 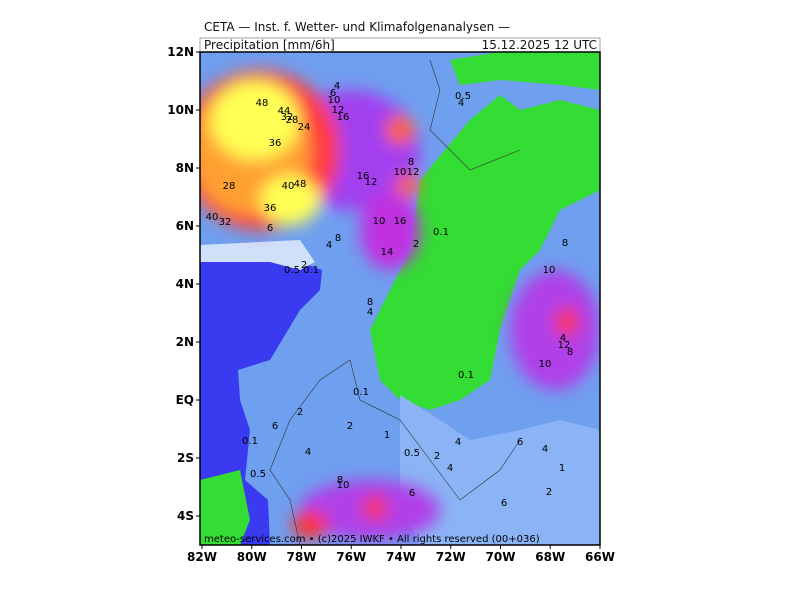 What do you see at coordinates (185, 168) in the screenshot?
I see `lat-label: 8N` at bounding box center [185, 168].